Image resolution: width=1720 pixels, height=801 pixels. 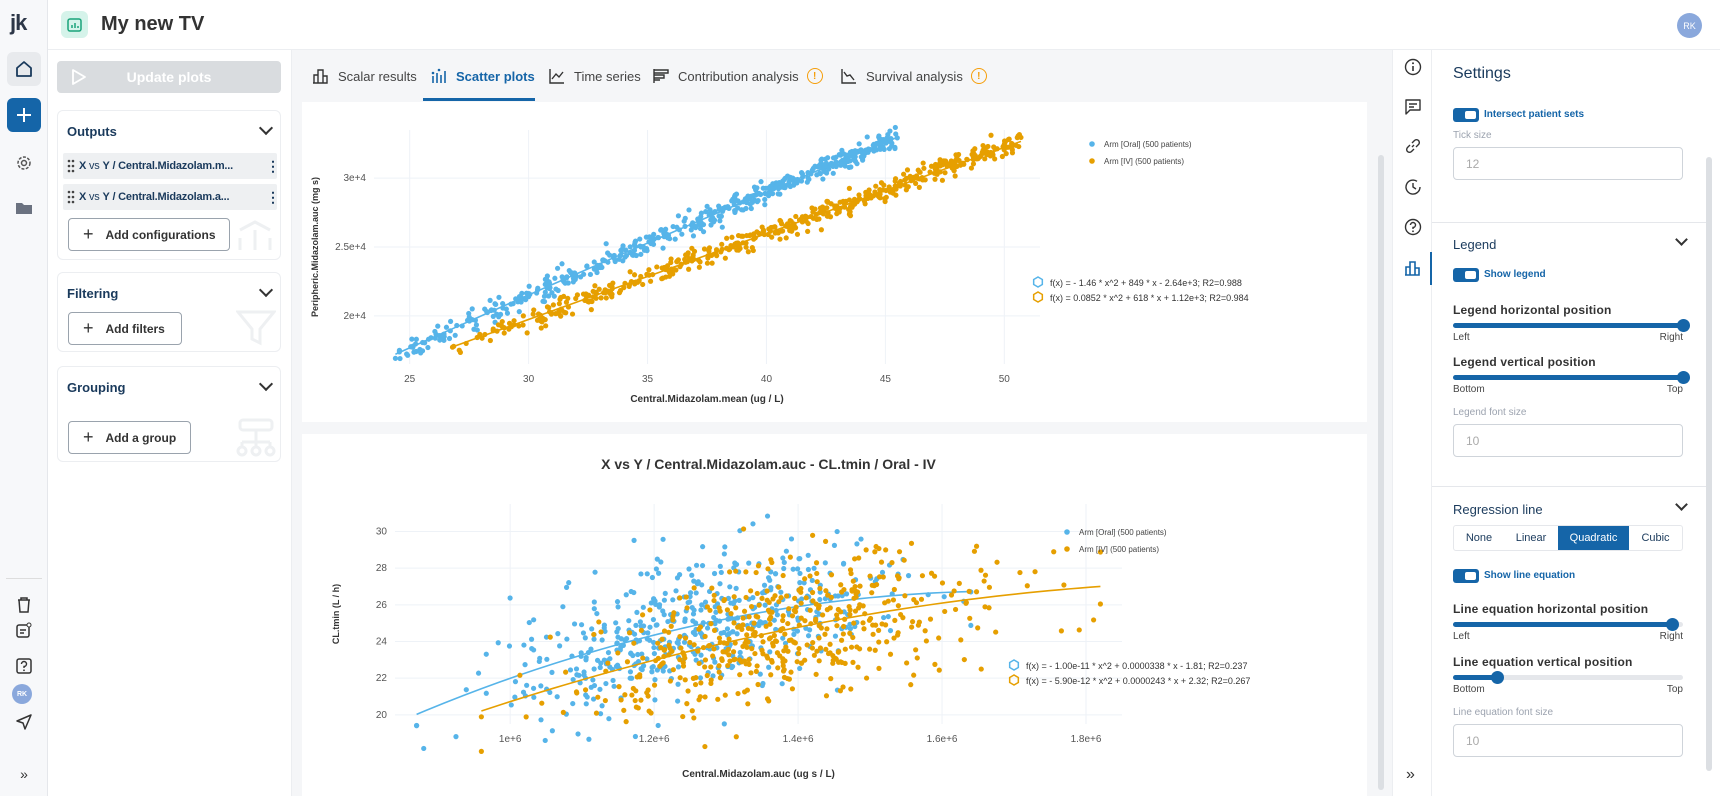 What do you see at coordinates (1568, 740) in the screenshot?
I see `eq-font-input: 10` at bounding box center [1568, 740].